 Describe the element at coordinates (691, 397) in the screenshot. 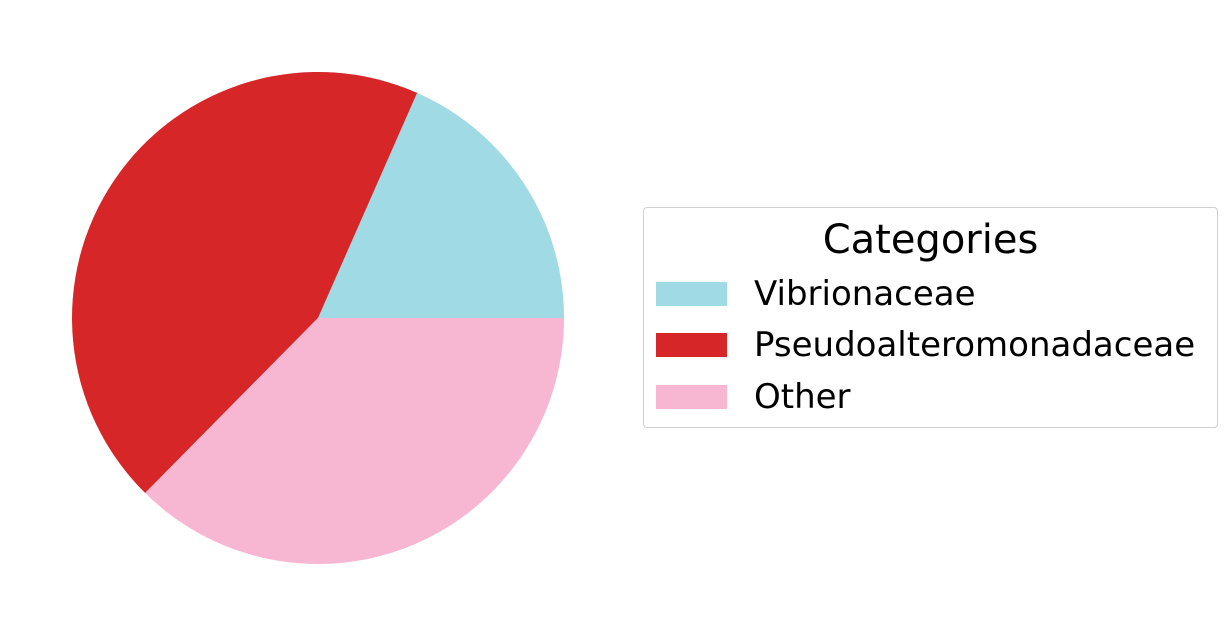

I see `legend-swatch-other` at that location.